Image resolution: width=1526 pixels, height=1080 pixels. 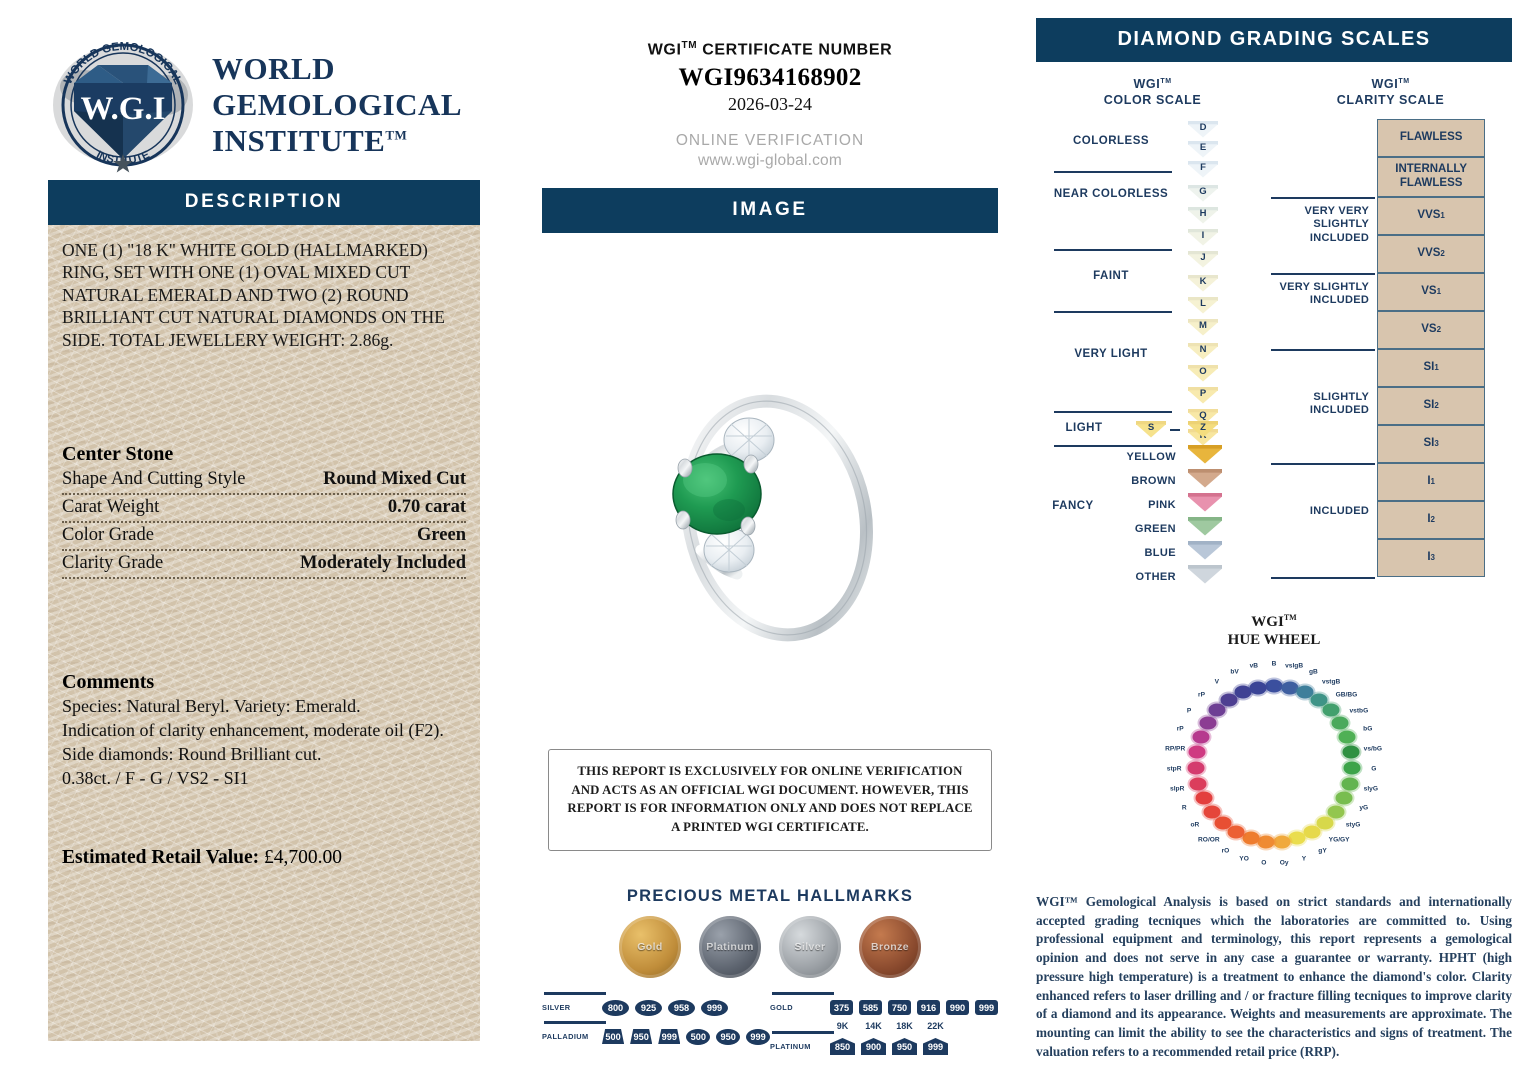 I want to click on gem-N: N, so click(x=1203, y=351).